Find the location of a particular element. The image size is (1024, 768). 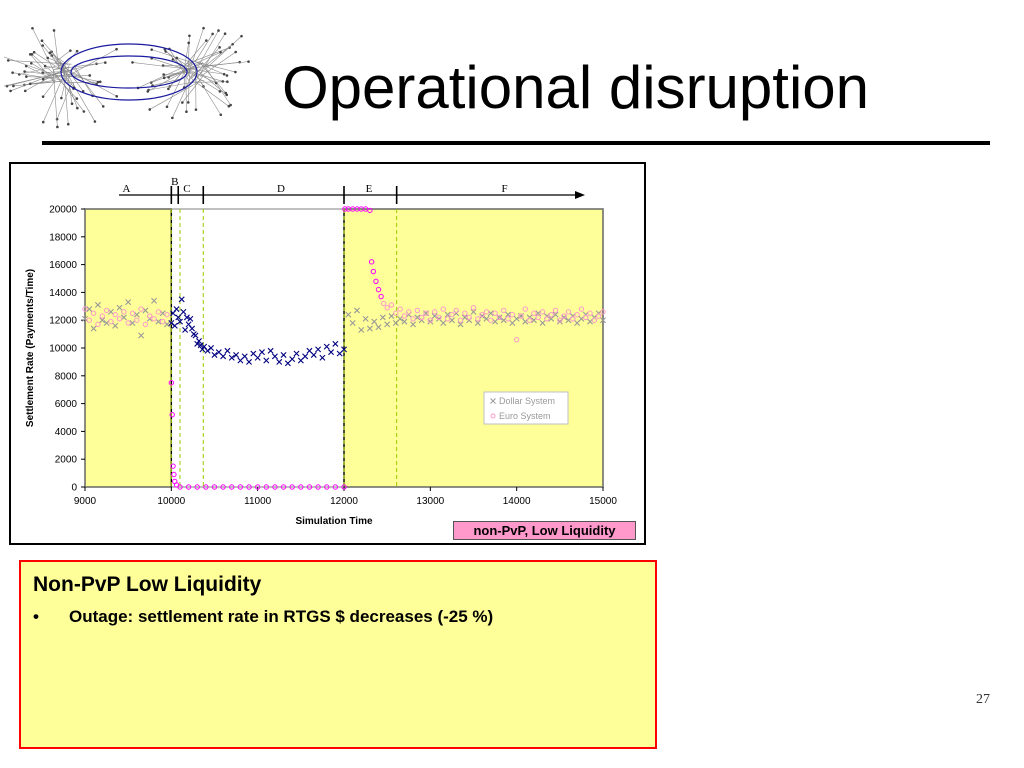

x-tick-label: 15000 is located at coordinates (603, 501).